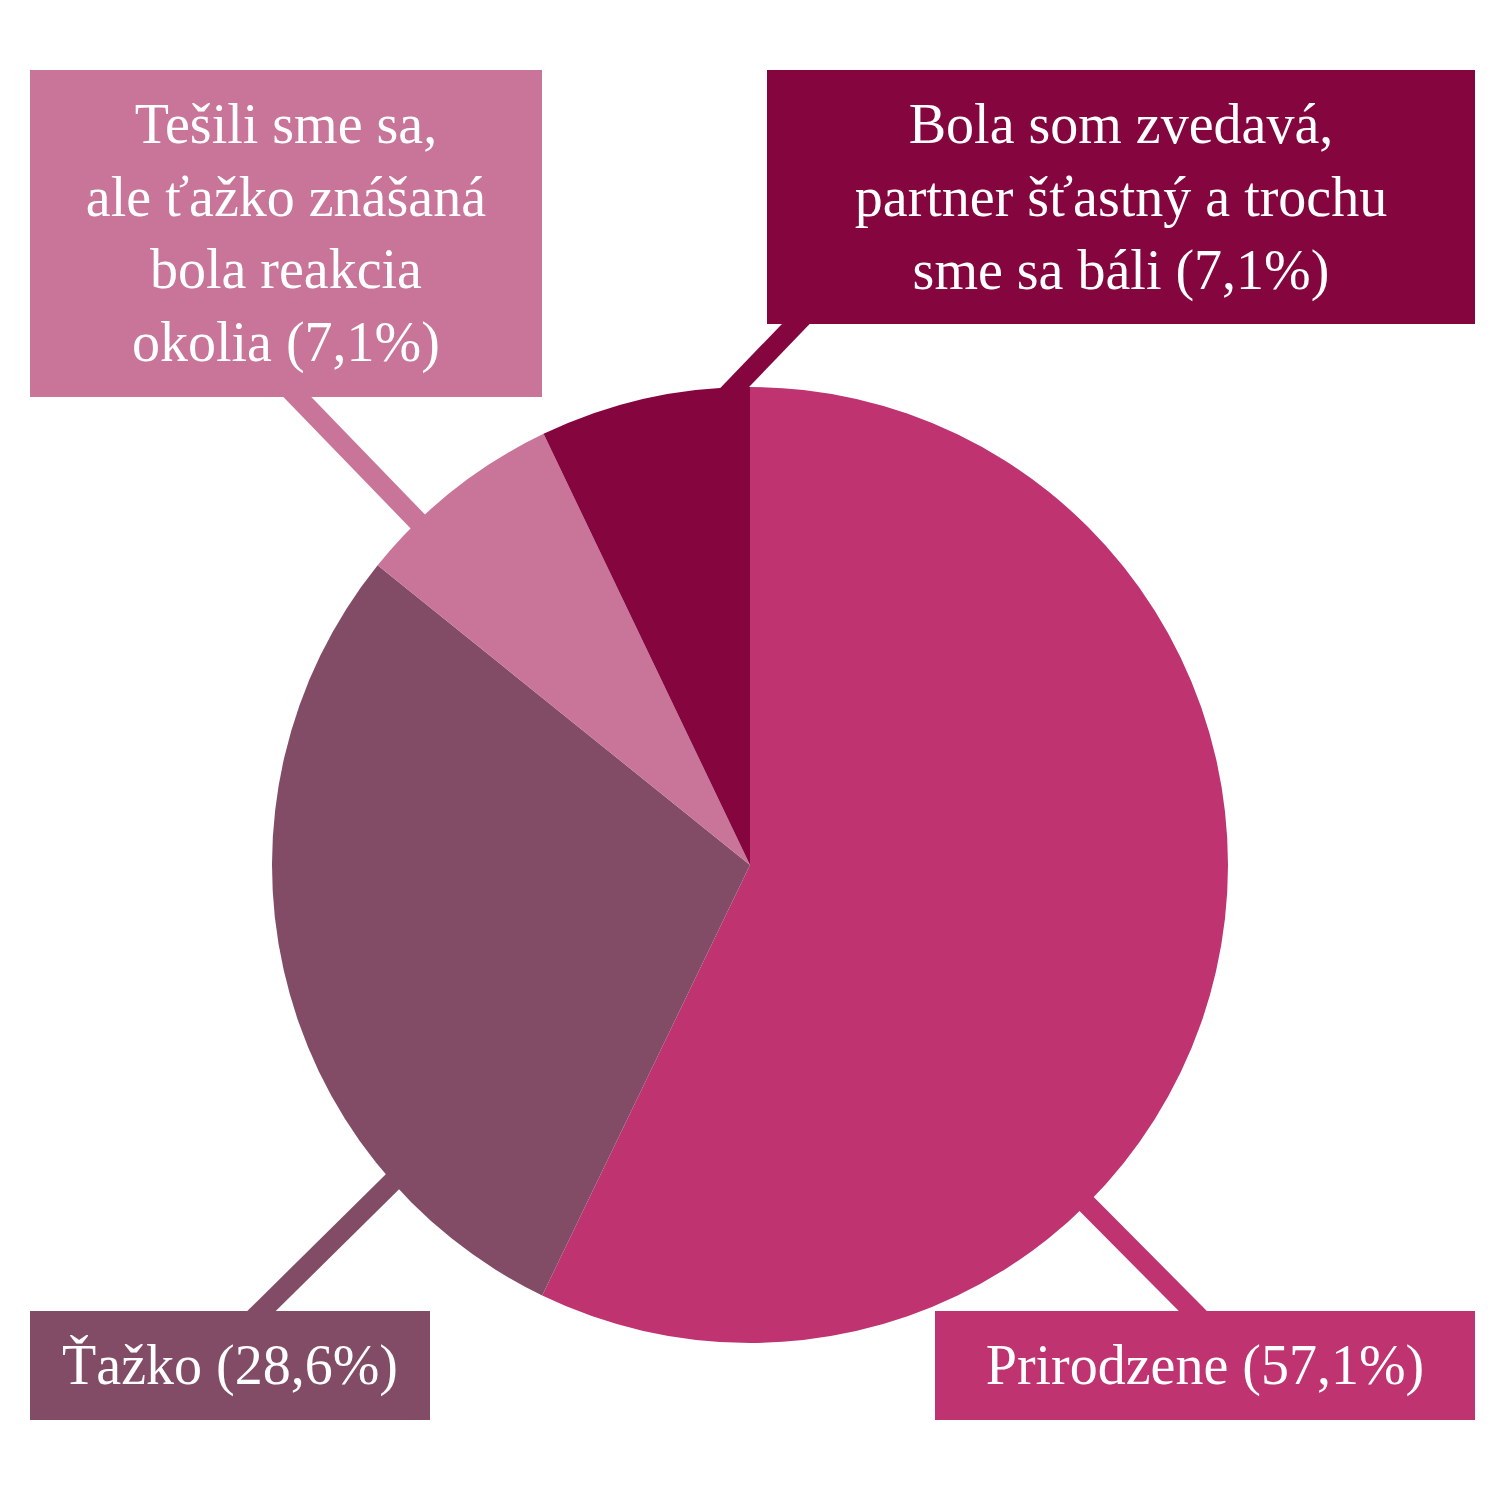  Describe the element at coordinates (286, 233) in the screenshot. I see `slice-label: Tešili sme sa, ale ťažko znášaná bola reakcia okolia (7,1%)` at that location.